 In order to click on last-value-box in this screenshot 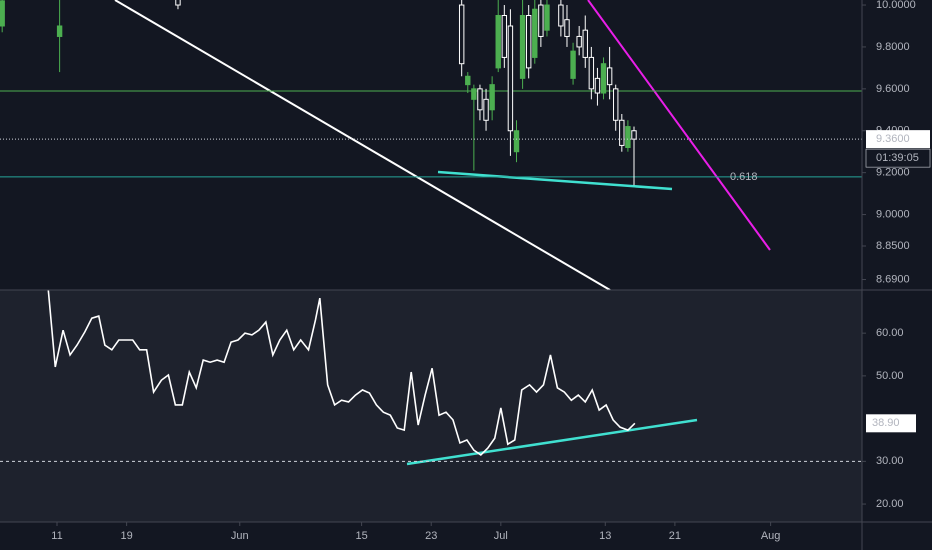, I will do `click(891, 423)`.